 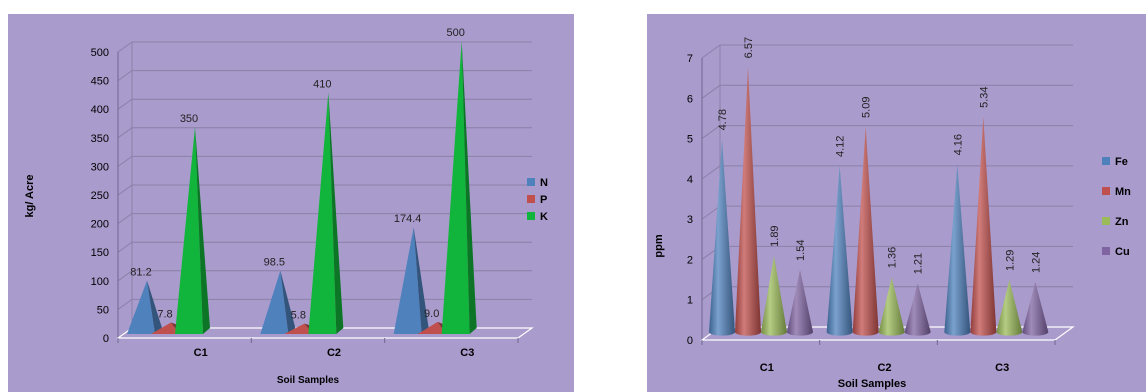 I want to click on data-label: 5.8, so click(x=298, y=316).